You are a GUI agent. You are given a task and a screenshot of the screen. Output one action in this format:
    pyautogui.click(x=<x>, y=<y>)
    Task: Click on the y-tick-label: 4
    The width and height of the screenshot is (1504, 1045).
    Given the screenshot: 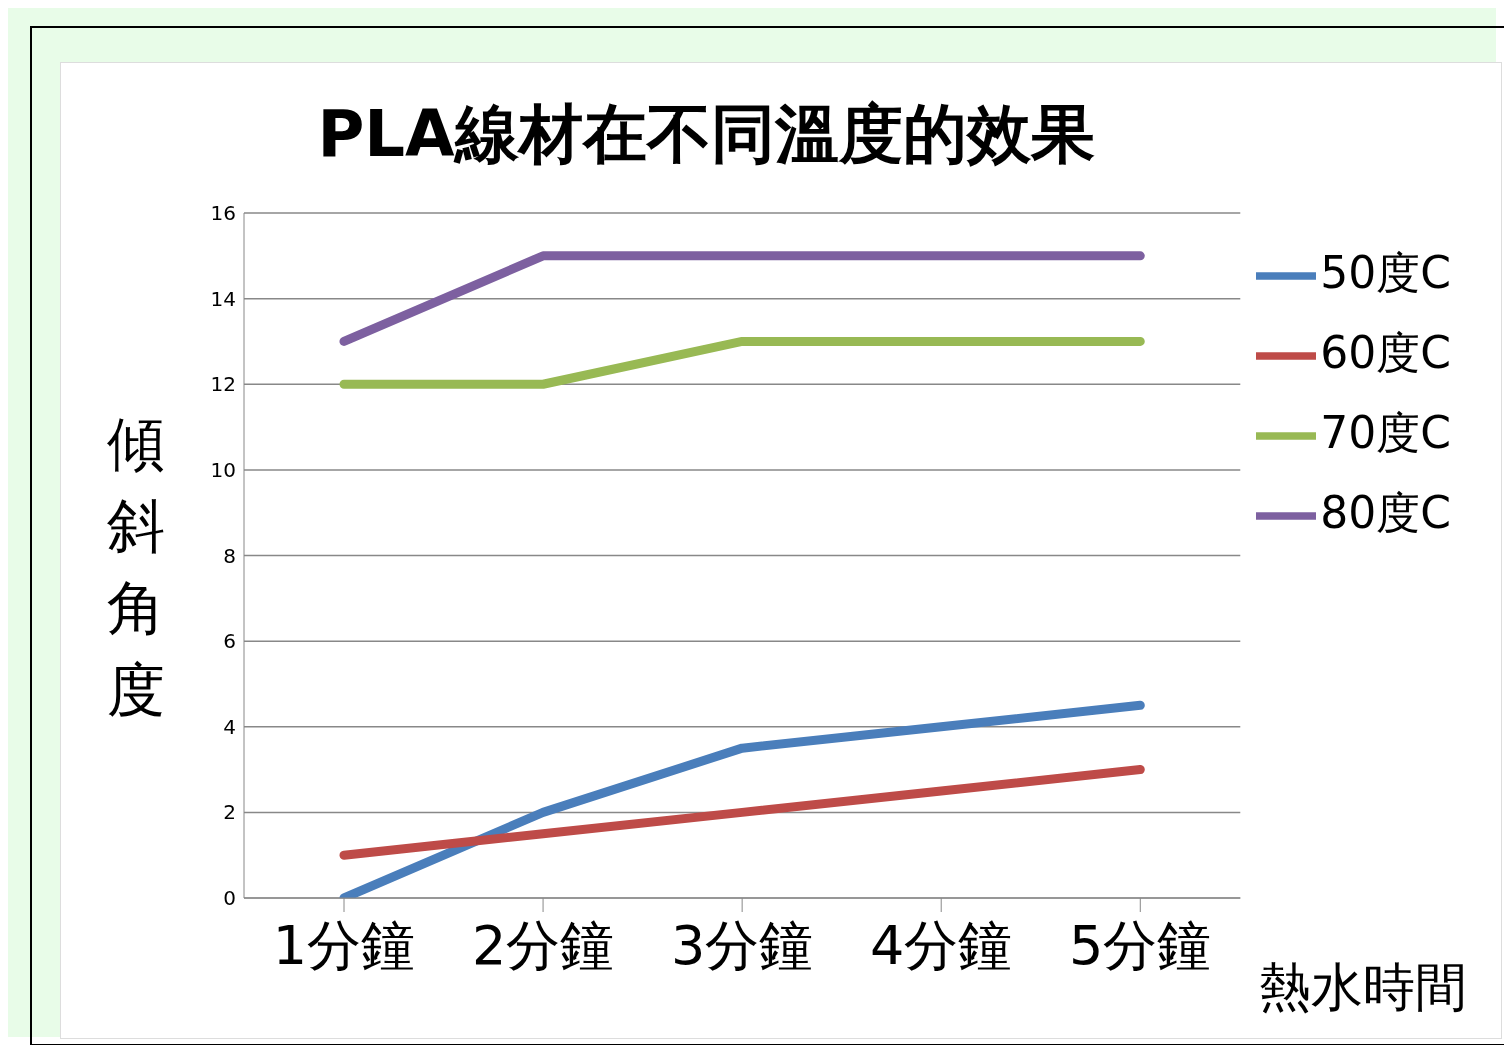 What is the action you would take?
    pyautogui.click(x=229, y=726)
    